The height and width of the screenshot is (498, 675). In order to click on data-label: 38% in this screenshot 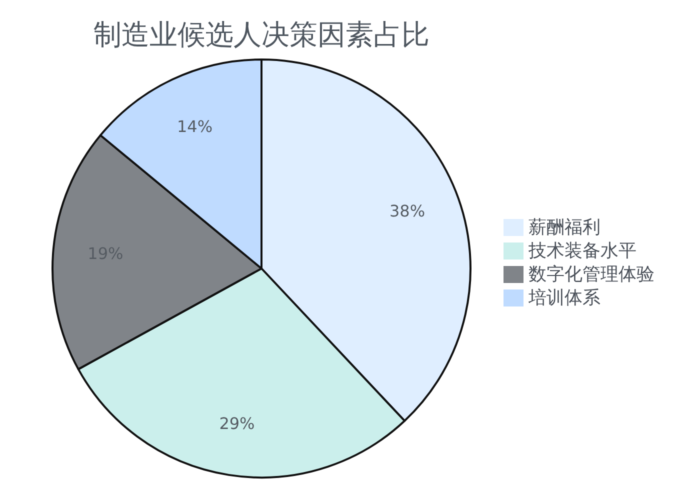, I will do `click(407, 210)`.